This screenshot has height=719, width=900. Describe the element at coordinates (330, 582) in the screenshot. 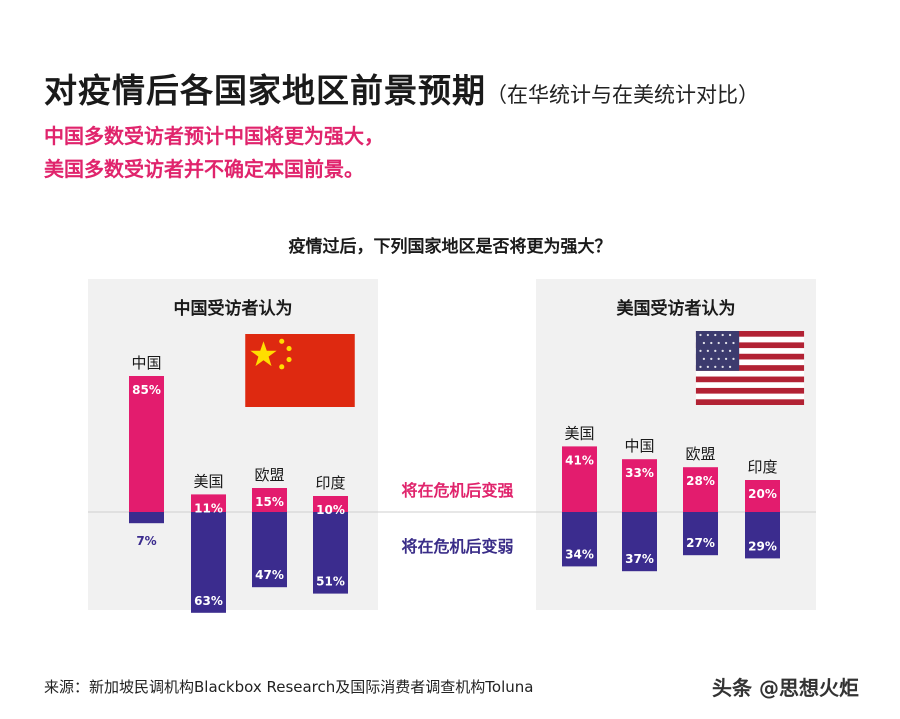

I see `label-weaker: 51%` at that location.